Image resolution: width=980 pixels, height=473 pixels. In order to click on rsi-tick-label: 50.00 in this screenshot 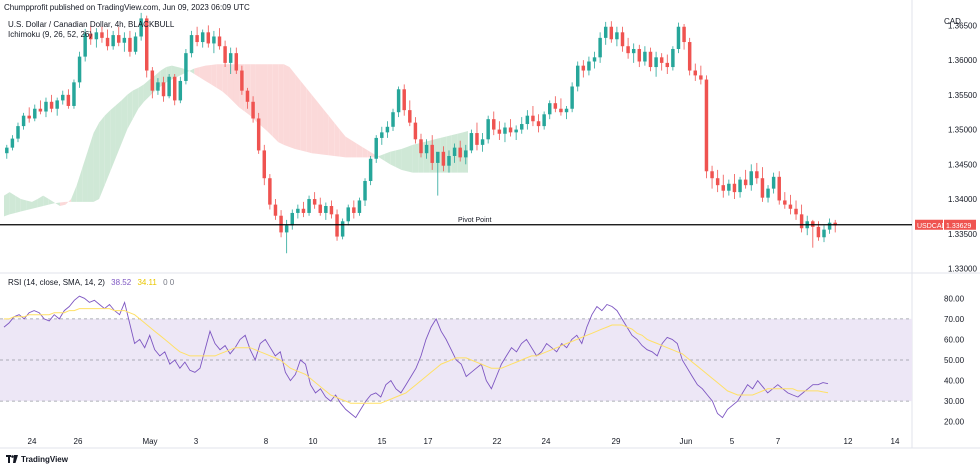, I will do `click(954, 360)`.